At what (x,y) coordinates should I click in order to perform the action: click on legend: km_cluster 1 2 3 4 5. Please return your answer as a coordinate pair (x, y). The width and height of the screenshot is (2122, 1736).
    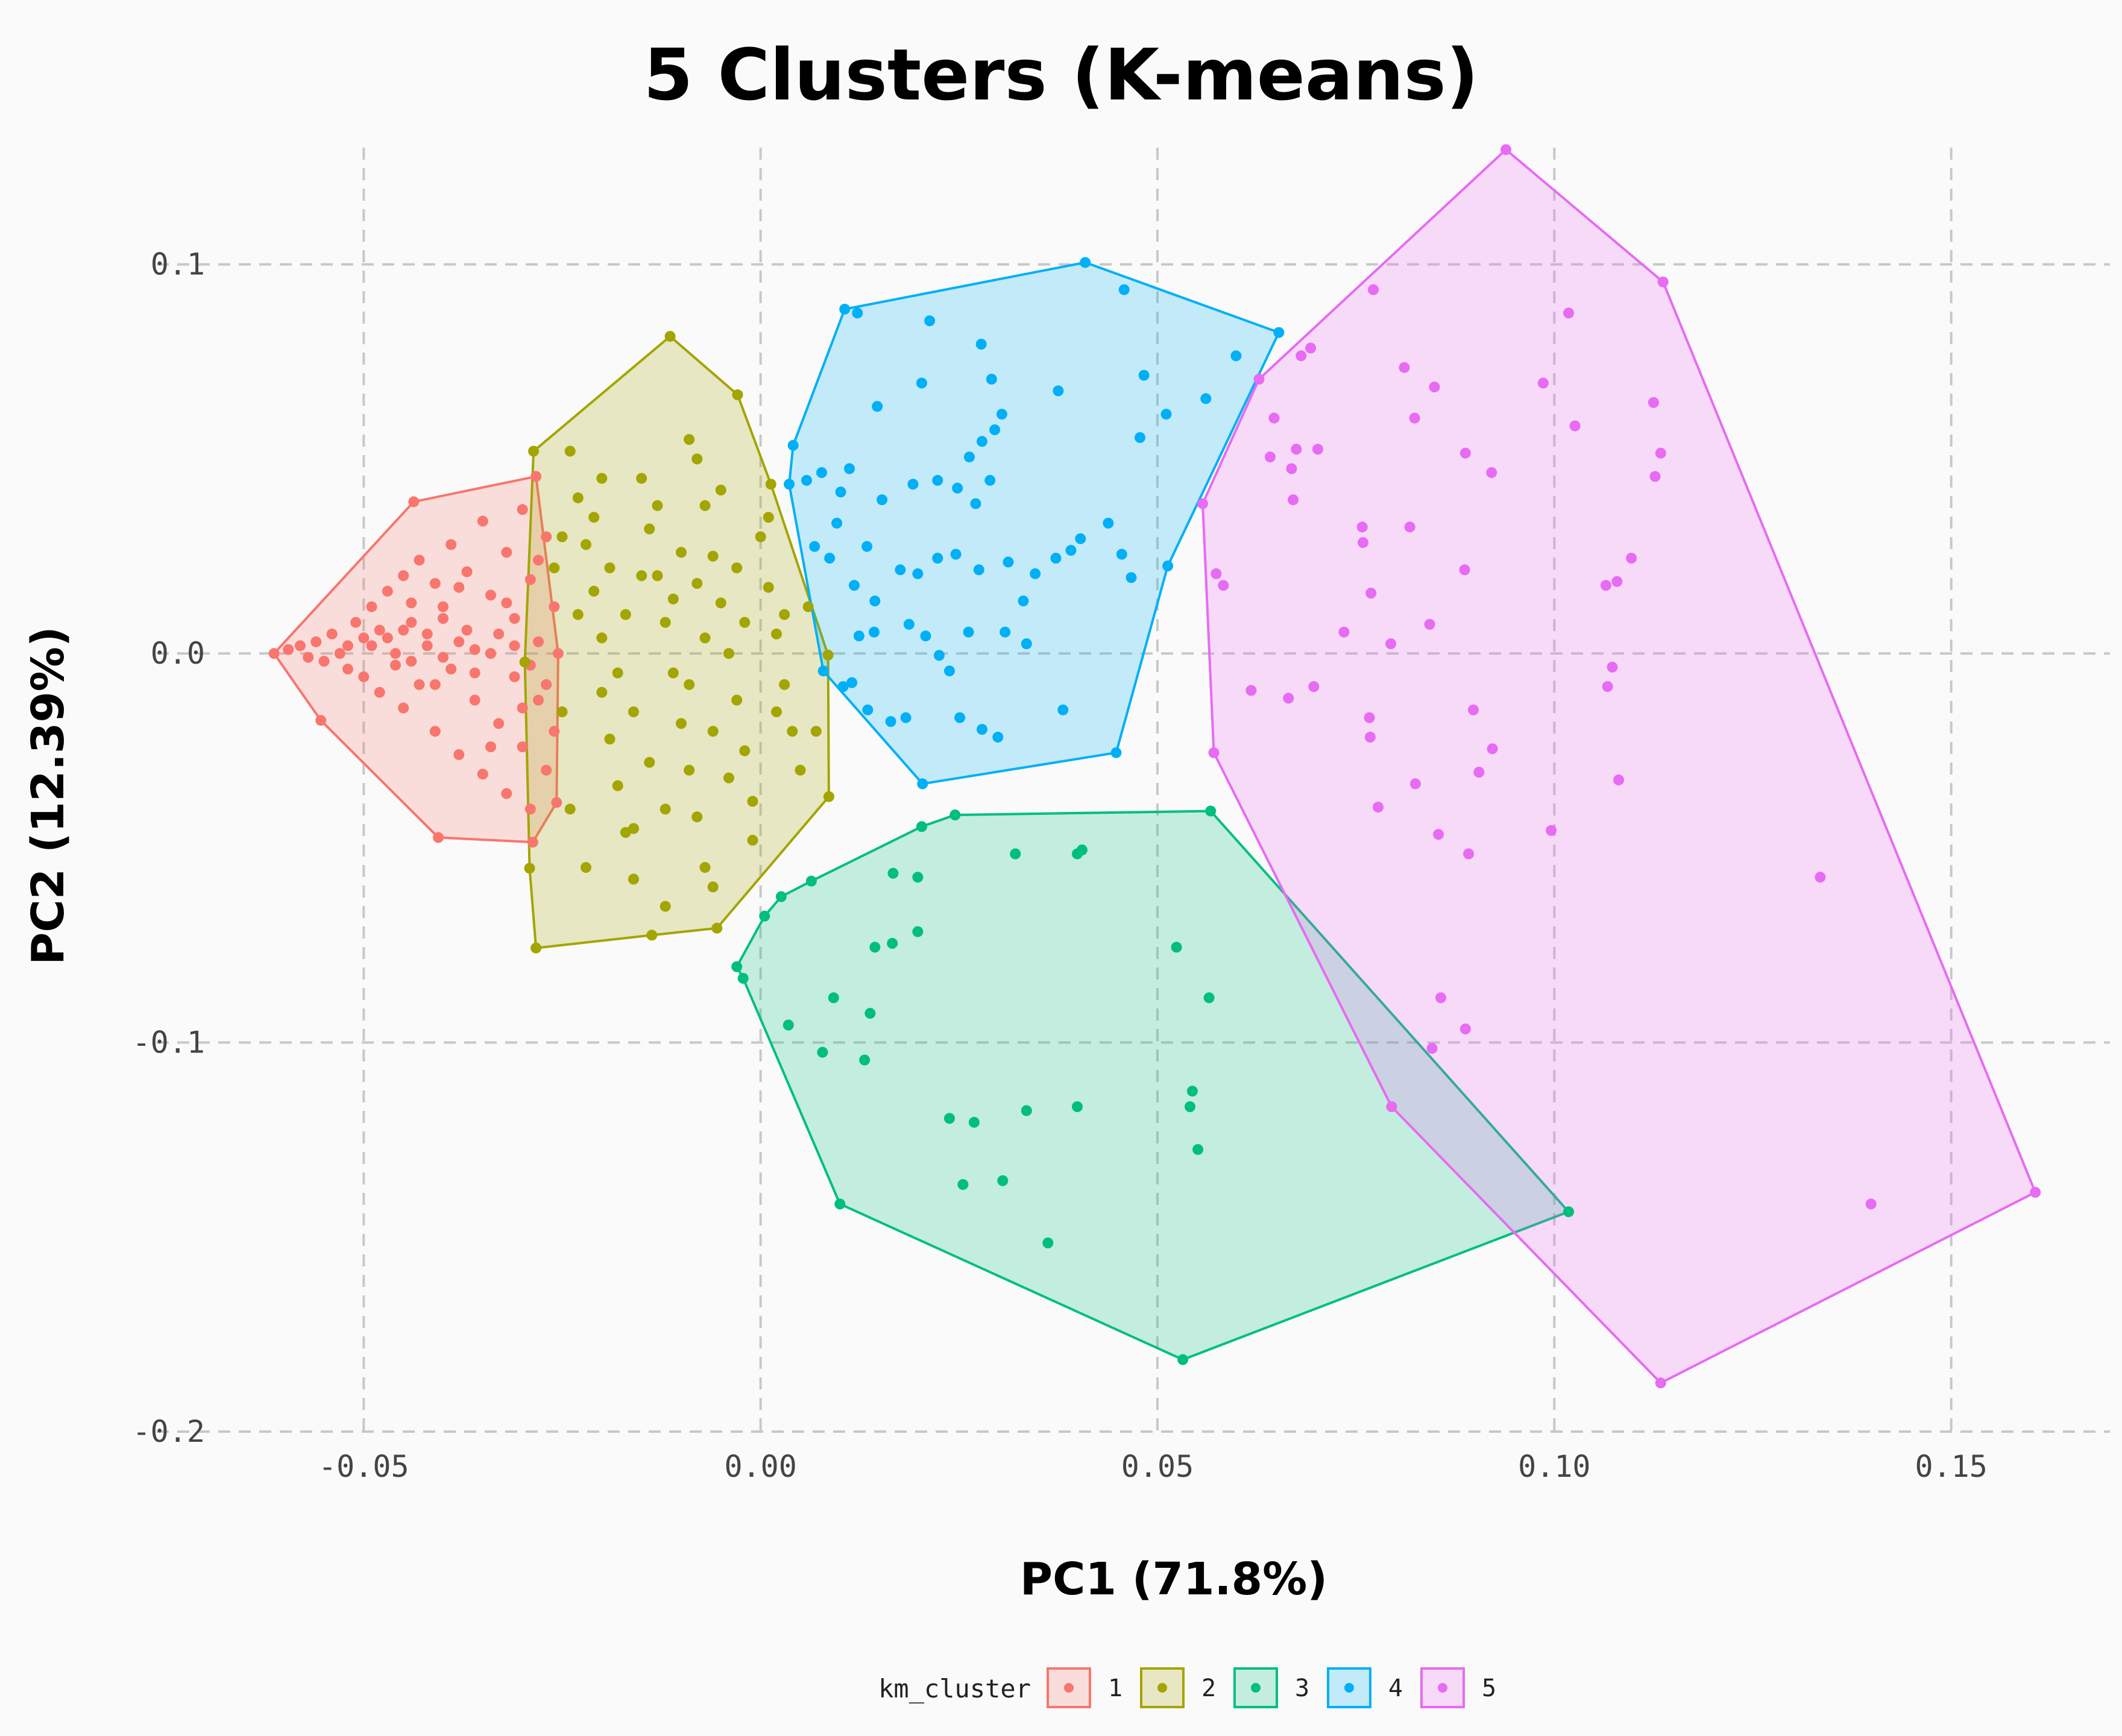
    Looking at the image, I should click on (1187, 1687).